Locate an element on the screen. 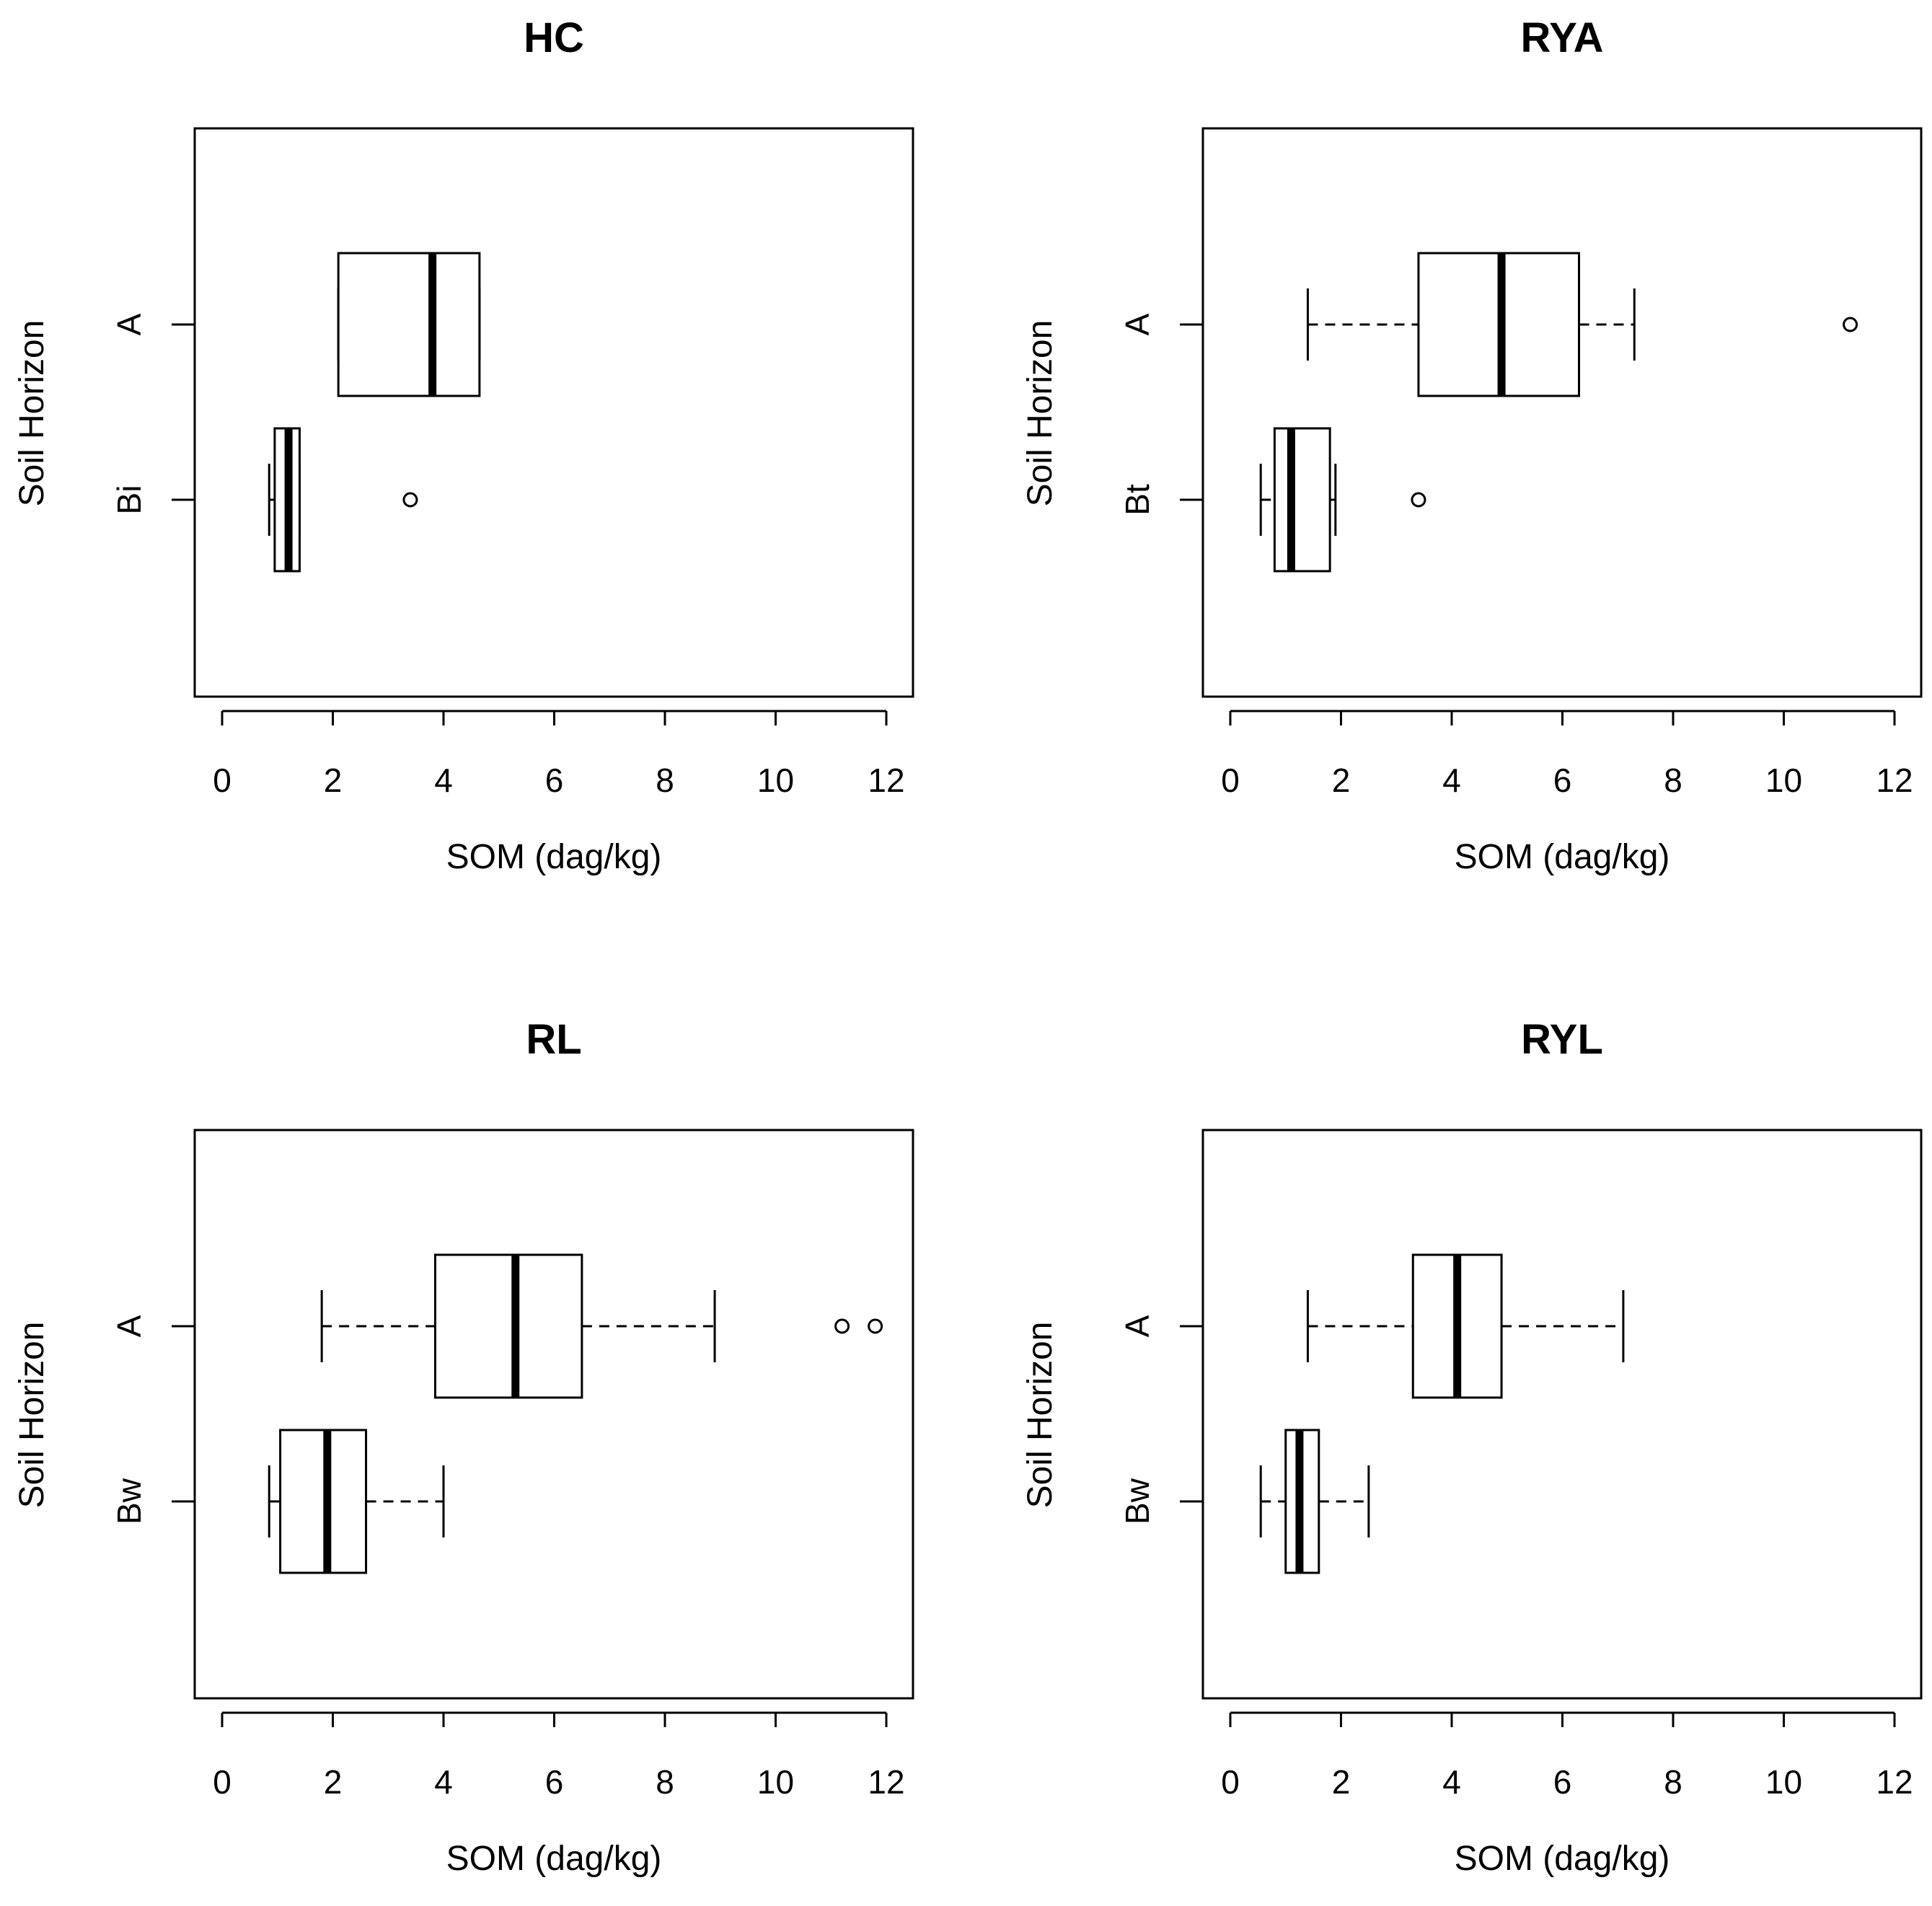  box-bi: Bi is located at coordinates (264, 500).